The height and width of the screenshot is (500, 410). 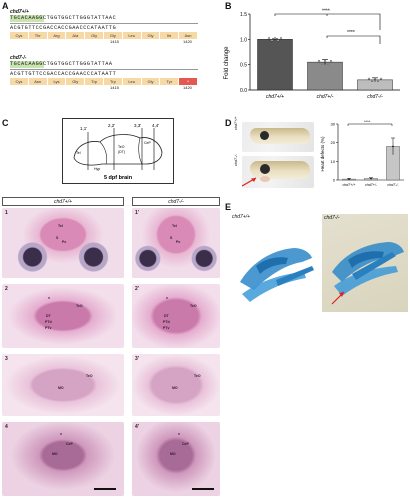 I want to click on wt-pos-1415: 1415, so click(x=114, y=41).